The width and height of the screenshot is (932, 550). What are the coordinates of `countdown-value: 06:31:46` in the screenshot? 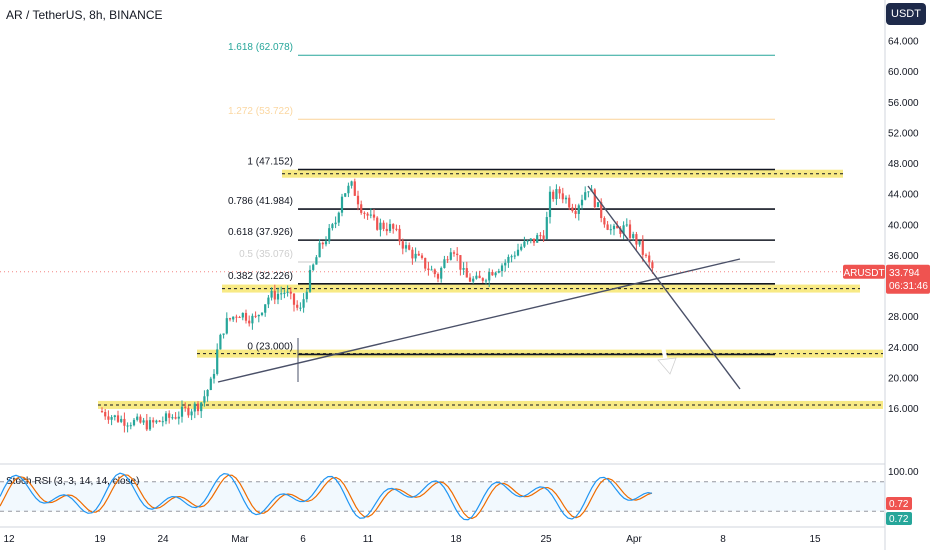 It's located at (908, 286).